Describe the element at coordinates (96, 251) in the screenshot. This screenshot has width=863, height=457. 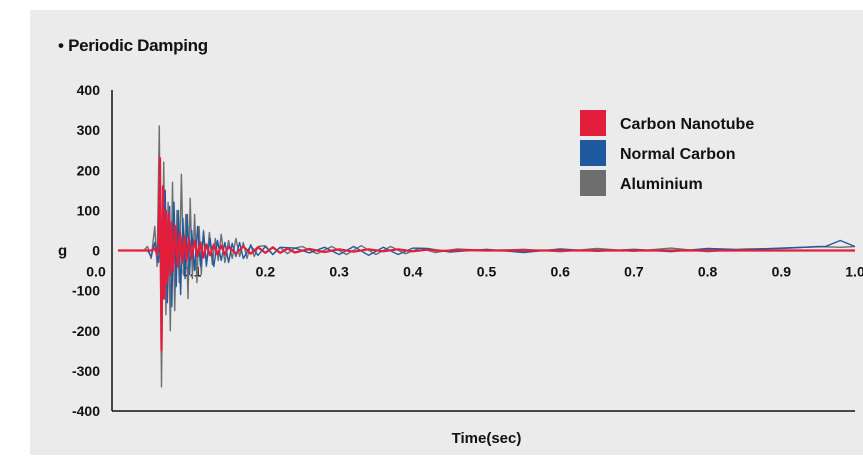
I see `y-tick-label: 0` at that location.